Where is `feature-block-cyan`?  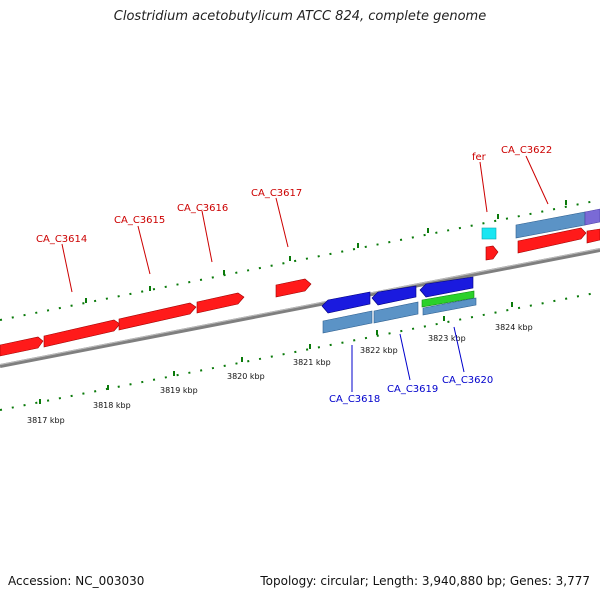 feature-block-cyan is located at coordinates (489, 233).